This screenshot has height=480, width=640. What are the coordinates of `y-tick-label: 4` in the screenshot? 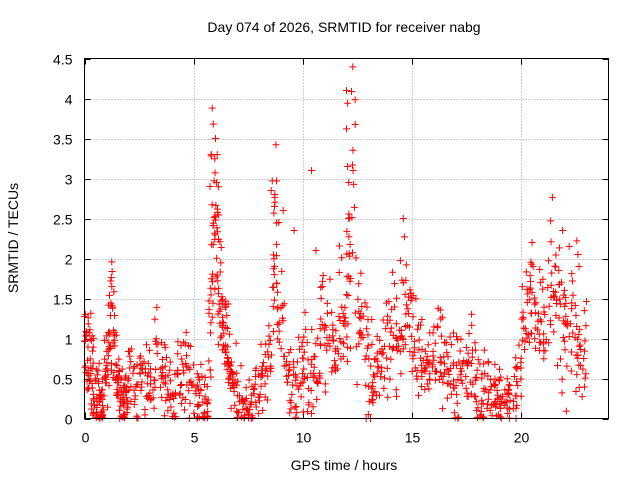 It's located at (69, 100).